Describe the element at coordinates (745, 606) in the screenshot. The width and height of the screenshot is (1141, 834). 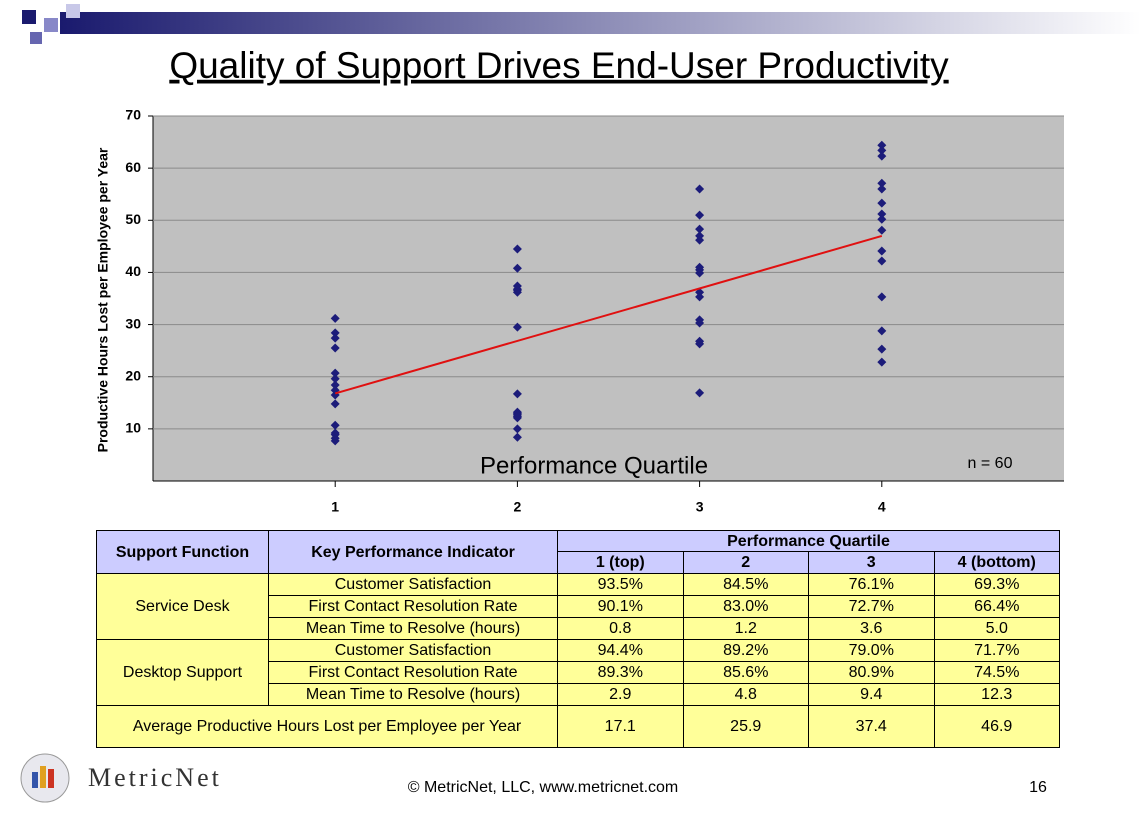
I see `table-cell: 83.0%` at that location.